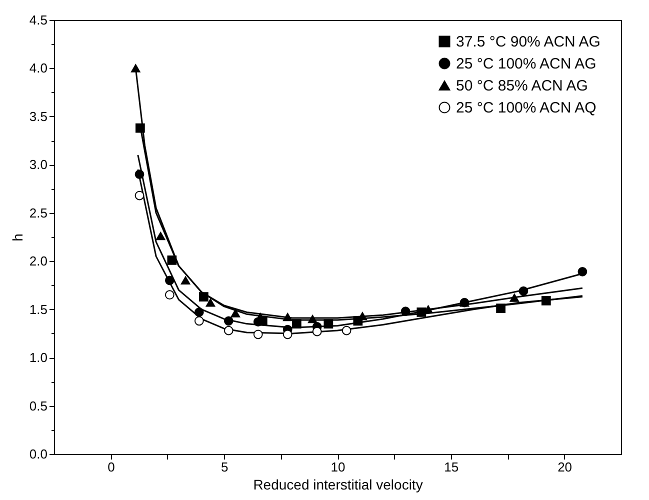  What do you see at coordinates (38, 116) in the screenshot?
I see `y-tick-label: 3.5` at bounding box center [38, 116].